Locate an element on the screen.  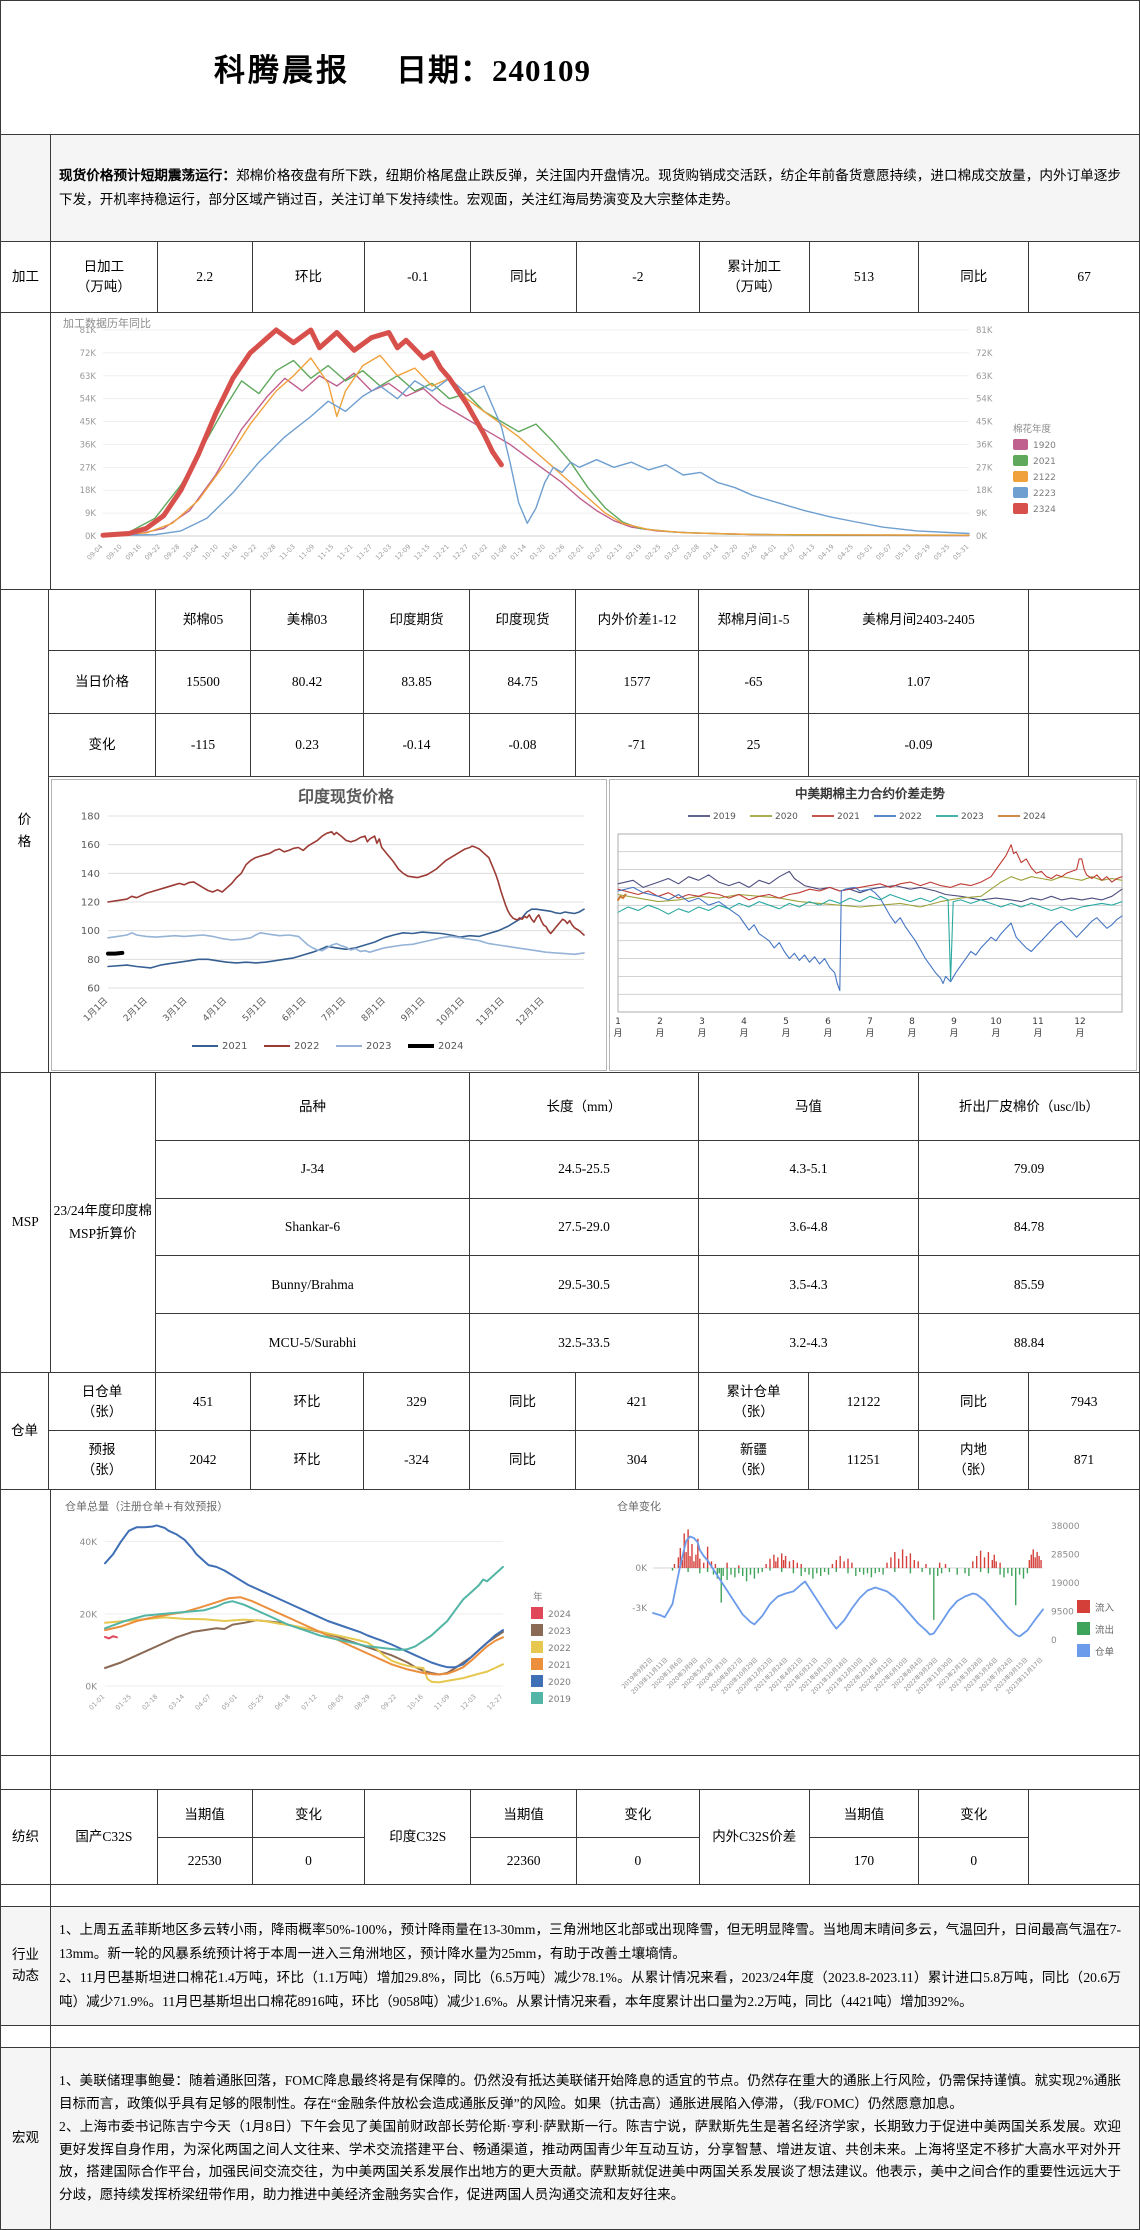
svg-text: 2023 is located at coordinates (559, 1632).